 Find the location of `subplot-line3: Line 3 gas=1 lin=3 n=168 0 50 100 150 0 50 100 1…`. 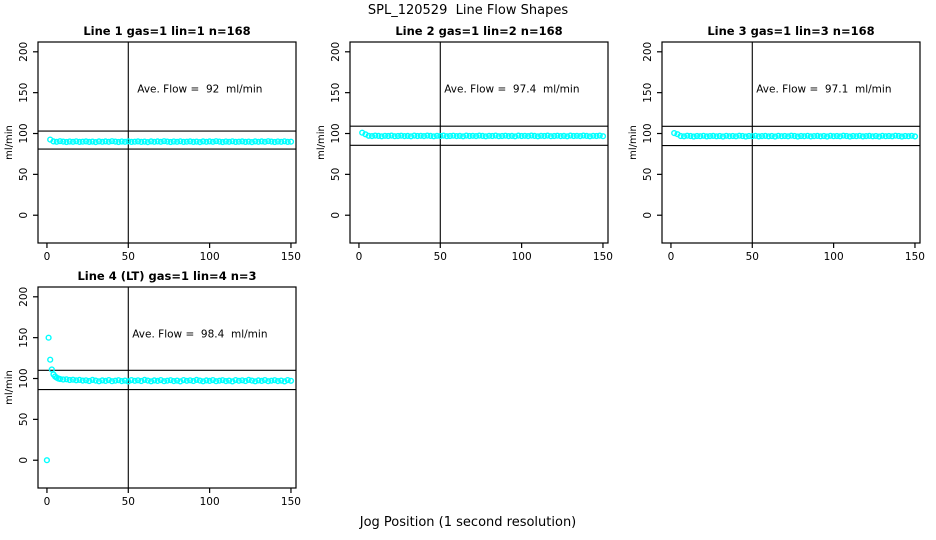

subplot-line3: Line 3 gas=1 lin=3 n=168 0 50 100 150 0 50 100 1… is located at coordinates (776, 143).